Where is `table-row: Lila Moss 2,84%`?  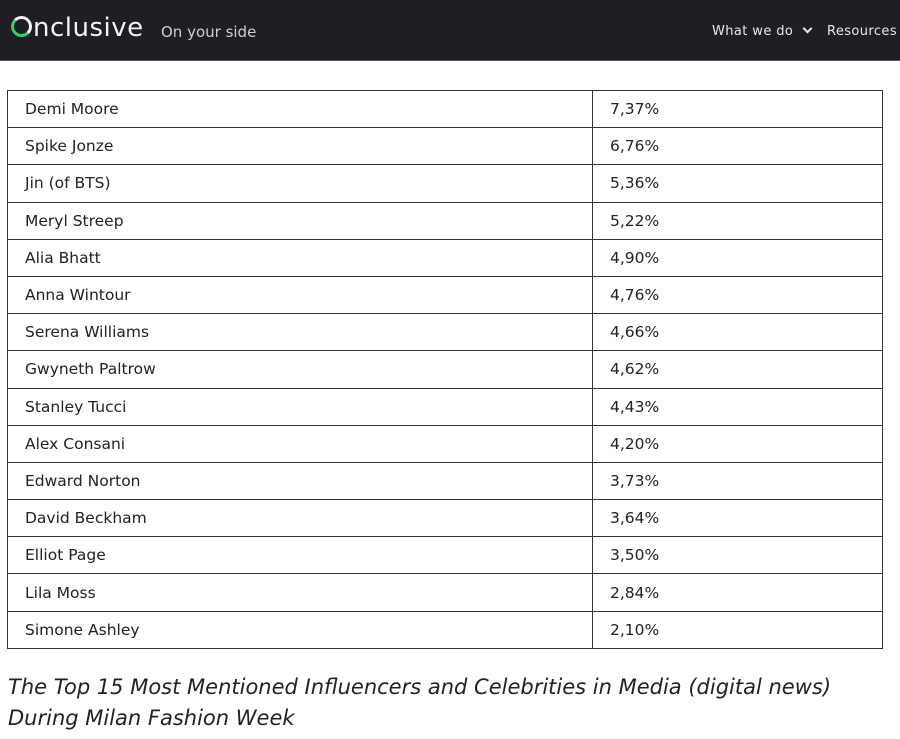 table-row: Lila Moss 2,84% is located at coordinates (445, 592).